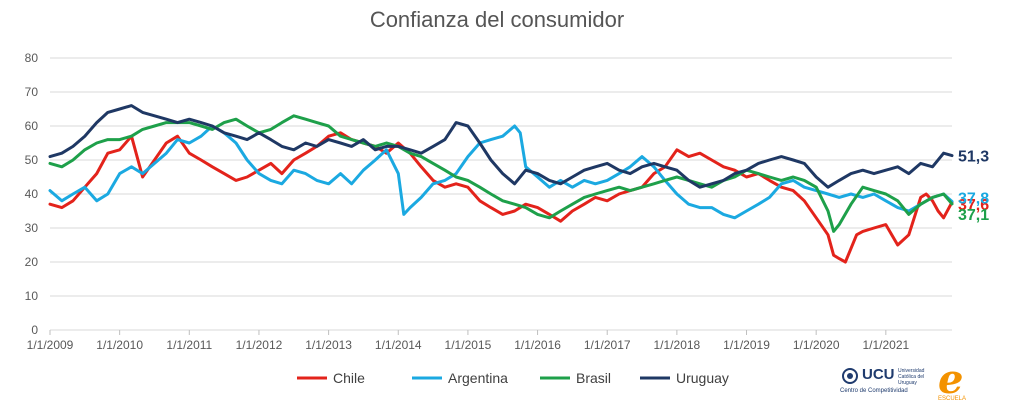 The height and width of the screenshot is (409, 1024). What do you see at coordinates (478, 378) in the screenshot?
I see `legend-label-argentina: Argentina` at bounding box center [478, 378].